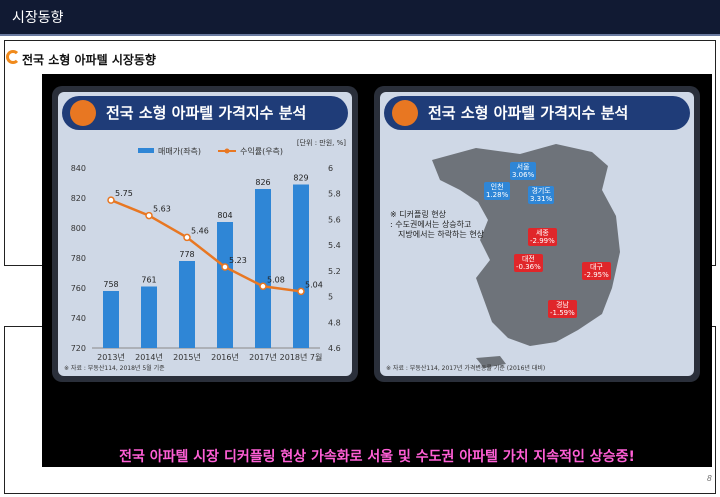  I want to click on legend-swatch-bar, so click(146, 150).